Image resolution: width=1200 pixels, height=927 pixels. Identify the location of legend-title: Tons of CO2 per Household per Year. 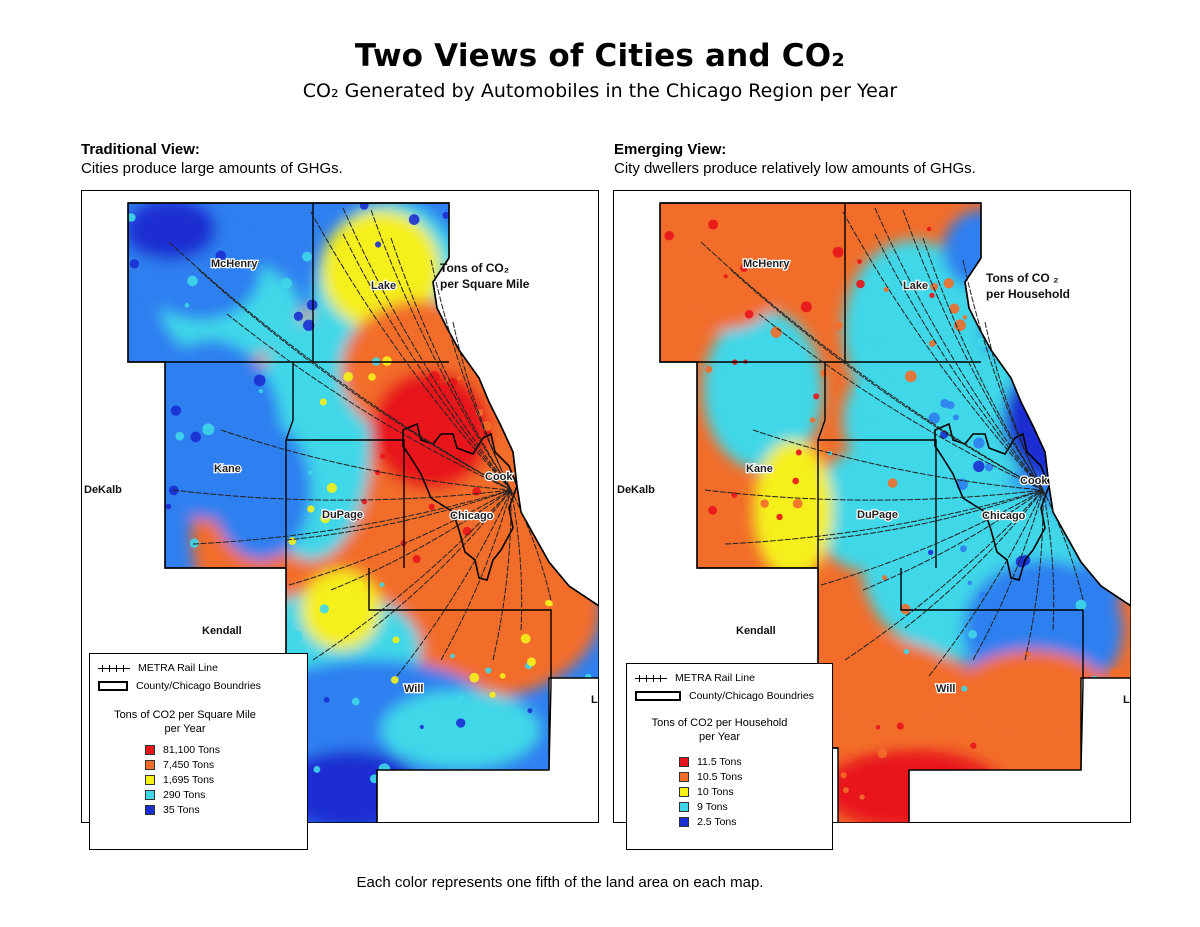
(719, 730).